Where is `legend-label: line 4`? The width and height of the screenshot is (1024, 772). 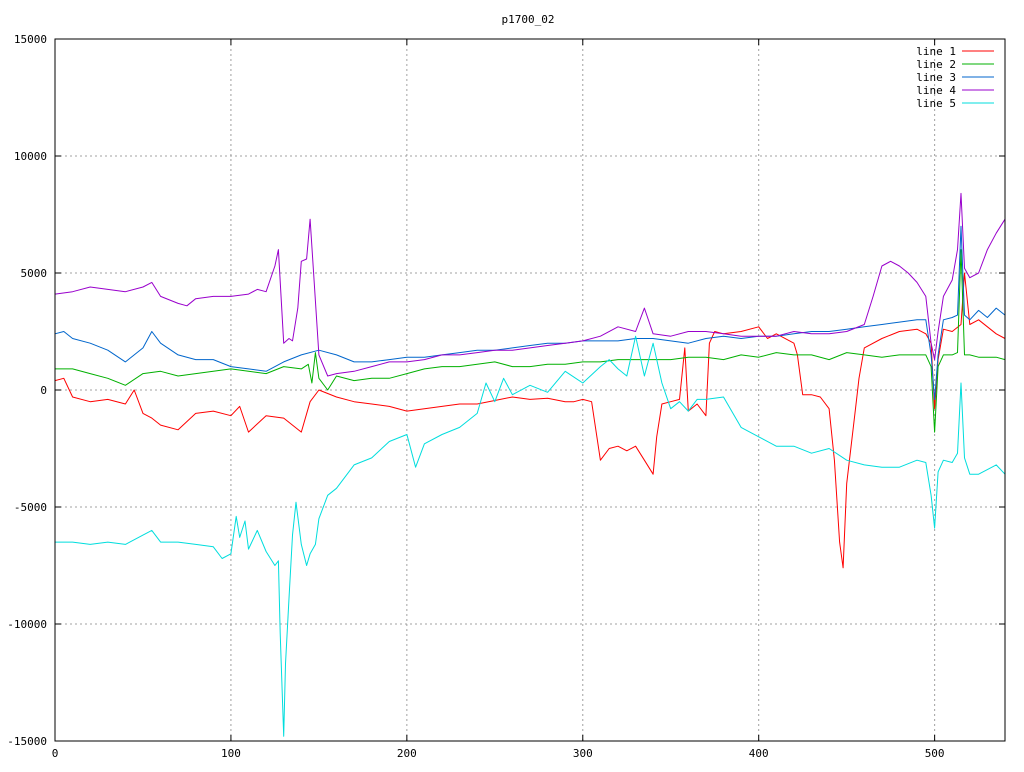 legend-label: line 4 is located at coordinates (936, 90).